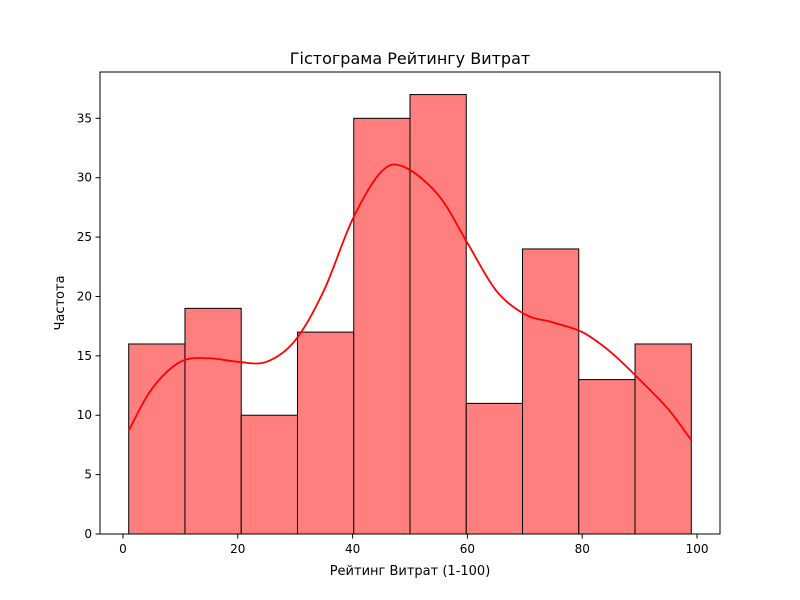 This screenshot has height=600, width=800. Describe the element at coordinates (60, 302) in the screenshot. I see `y-axis-label: Частота` at that location.